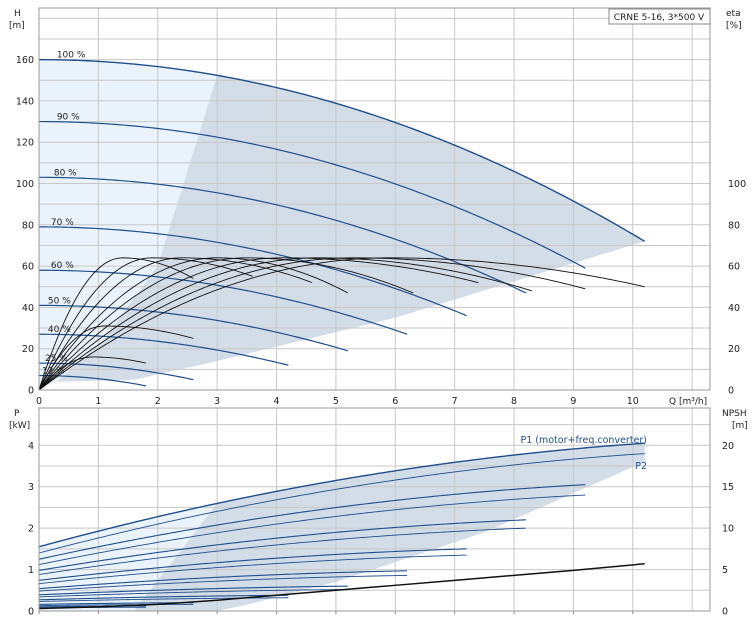 This screenshot has height=630, width=756. What do you see at coordinates (17, 26) in the screenshot?
I see `y-axis-unit-h: [m]` at bounding box center [17, 26].